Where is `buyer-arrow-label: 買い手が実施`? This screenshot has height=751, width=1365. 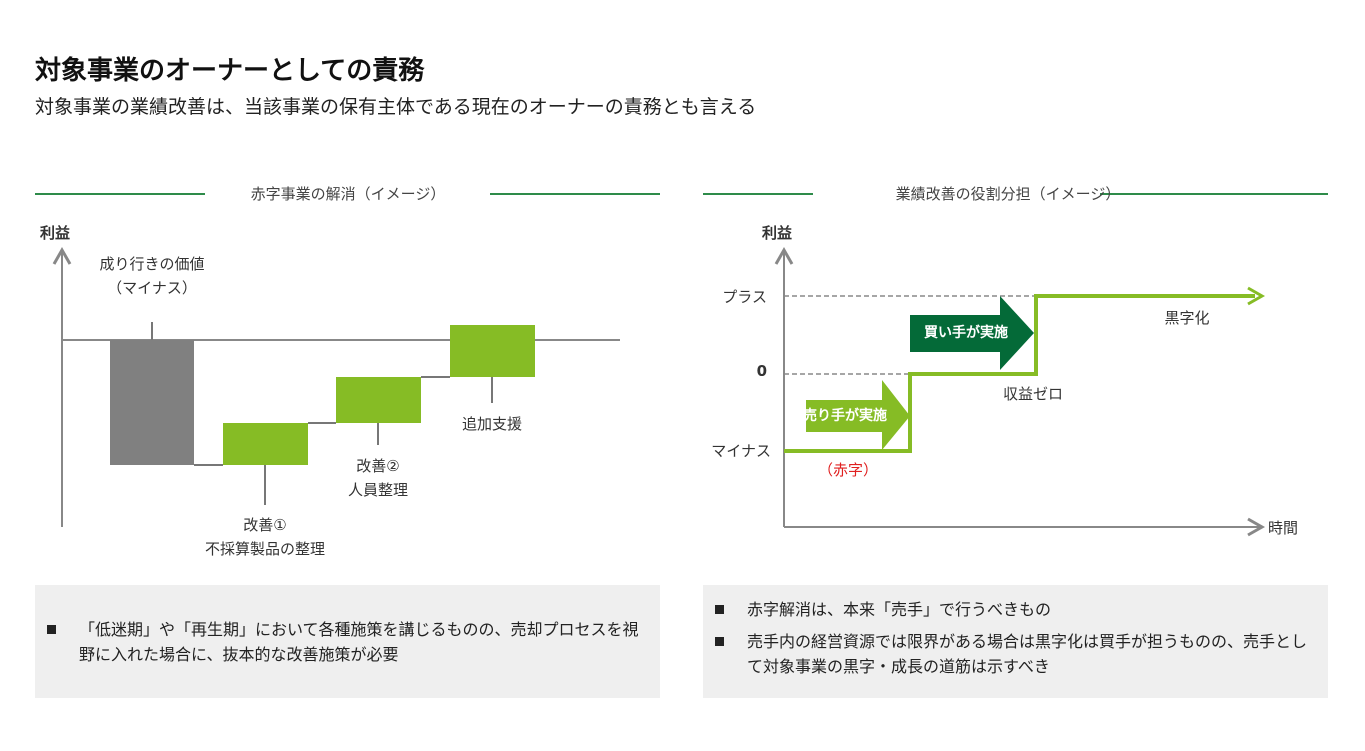
buyer-arrow-label: 買い手が実施 is located at coordinates (966, 333).